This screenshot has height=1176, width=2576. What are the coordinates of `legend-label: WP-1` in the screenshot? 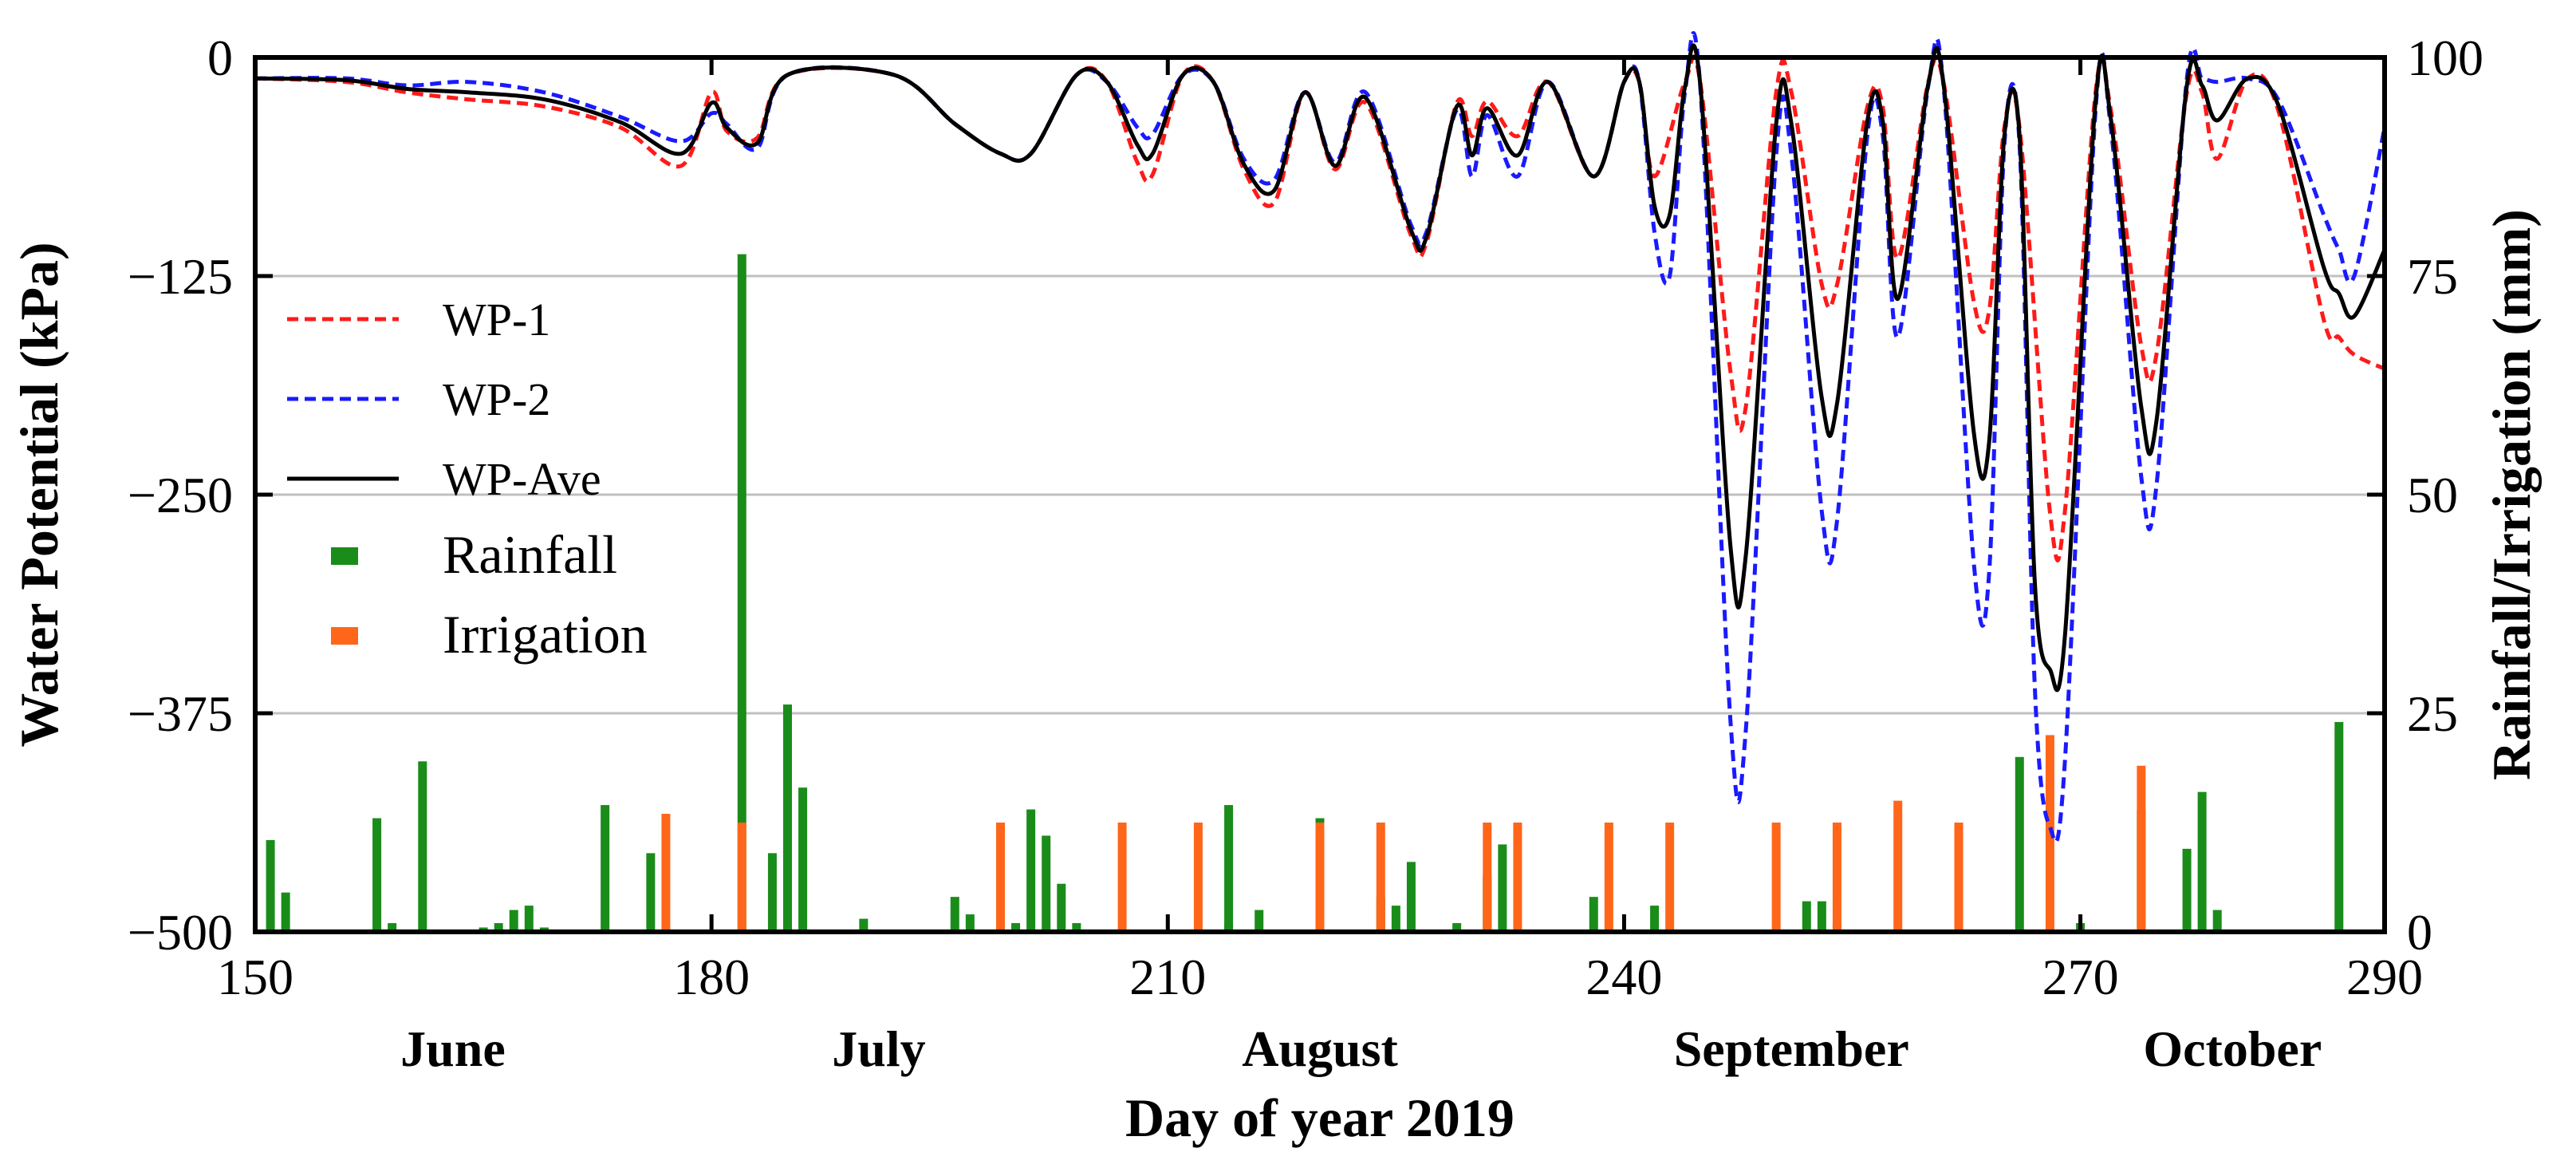 It's located at (496, 319).